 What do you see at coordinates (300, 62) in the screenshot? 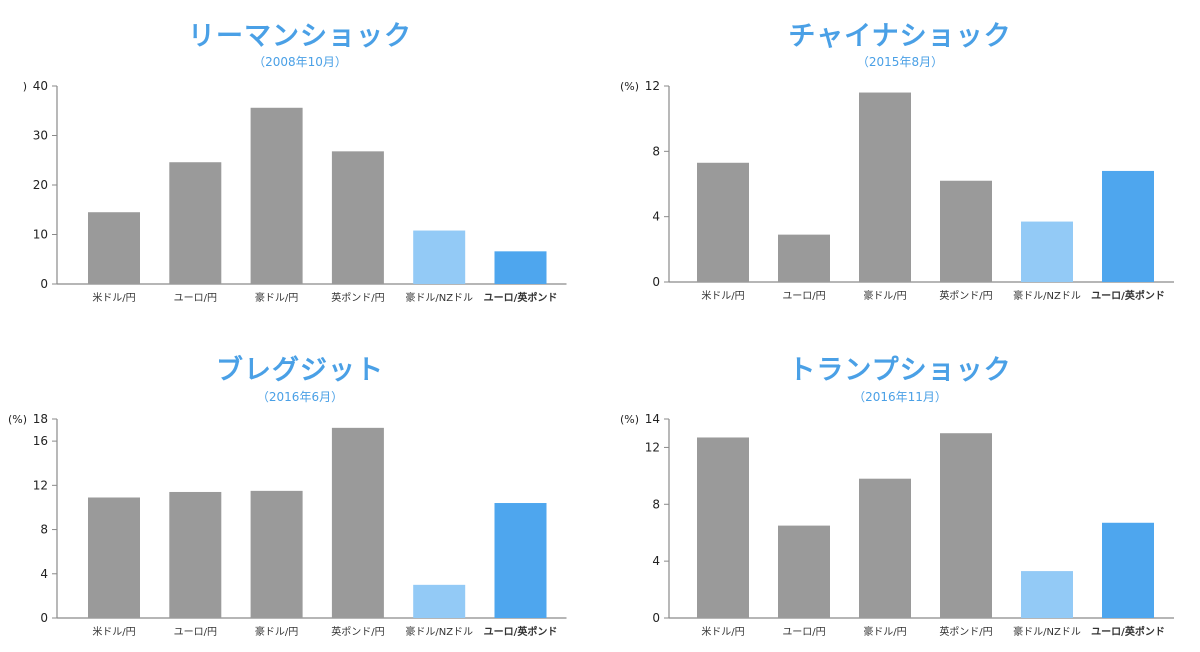
I see `chart-subtitle: （2008年10月）` at bounding box center [300, 62].